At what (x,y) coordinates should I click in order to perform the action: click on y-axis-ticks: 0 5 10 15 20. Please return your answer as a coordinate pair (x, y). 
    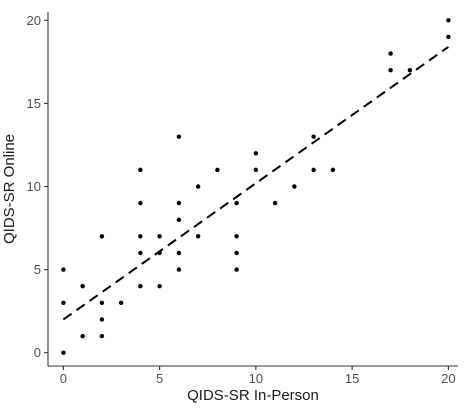
    Looking at the image, I should click on (37, 186).